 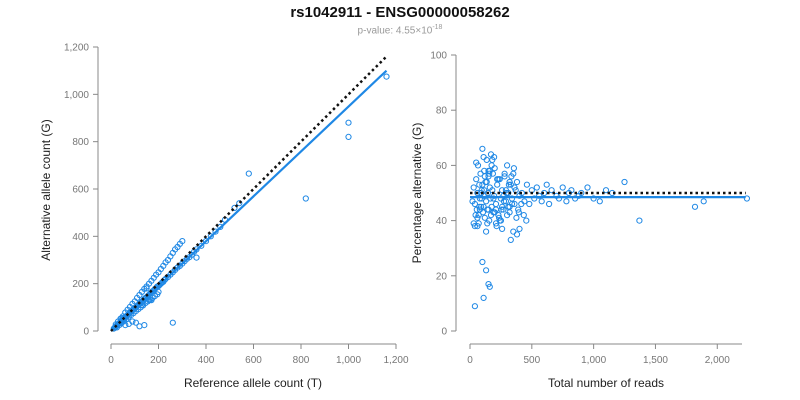 What do you see at coordinates (206, 360) in the screenshot?
I see `left-x-tick-label: 400` at bounding box center [206, 360].